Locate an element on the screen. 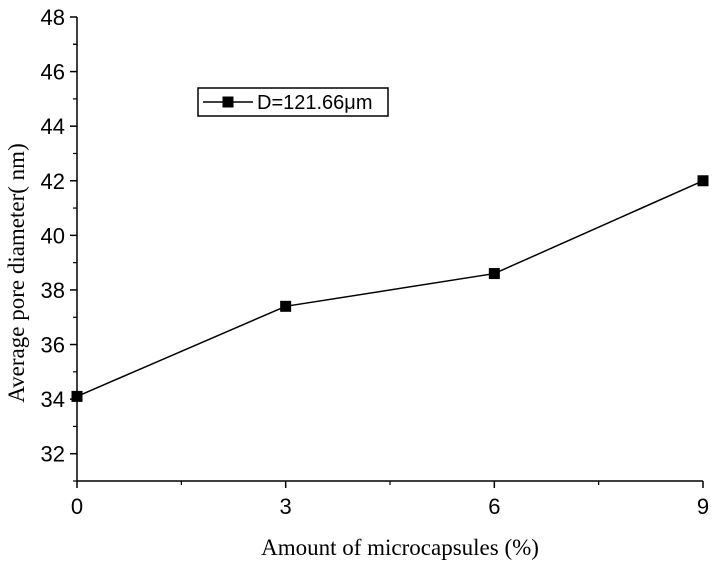 The width and height of the screenshot is (713, 564). y-tick-label: 46 is located at coordinates (53, 72).